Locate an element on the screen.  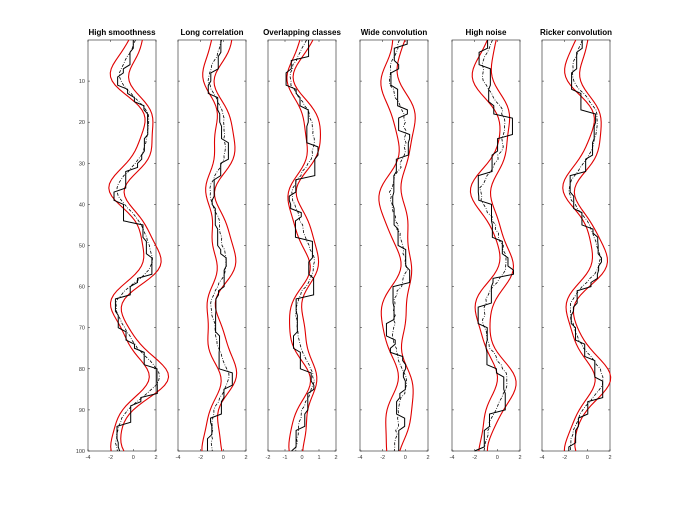
panel-title: Overlapping classes is located at coordinates (302, 32).